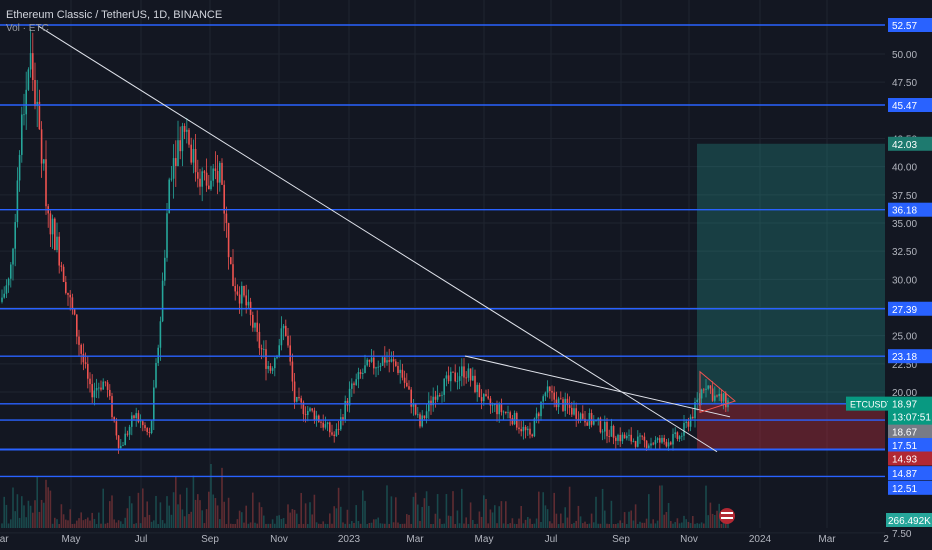  Describe the element at coordinates (904, 489) in the screenshot. I see `price-label: 12.51` at that location.